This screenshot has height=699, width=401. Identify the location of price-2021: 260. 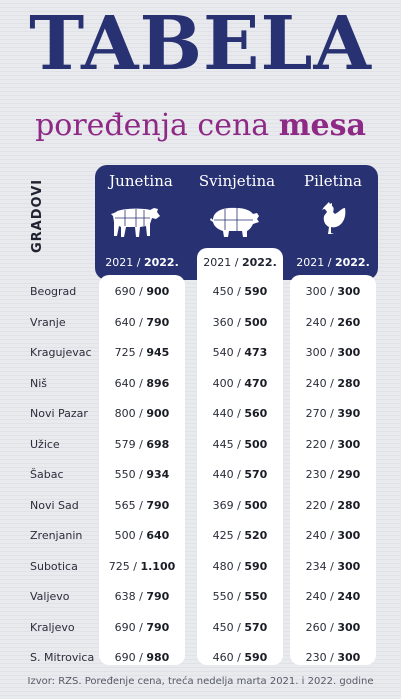
(316, 627).